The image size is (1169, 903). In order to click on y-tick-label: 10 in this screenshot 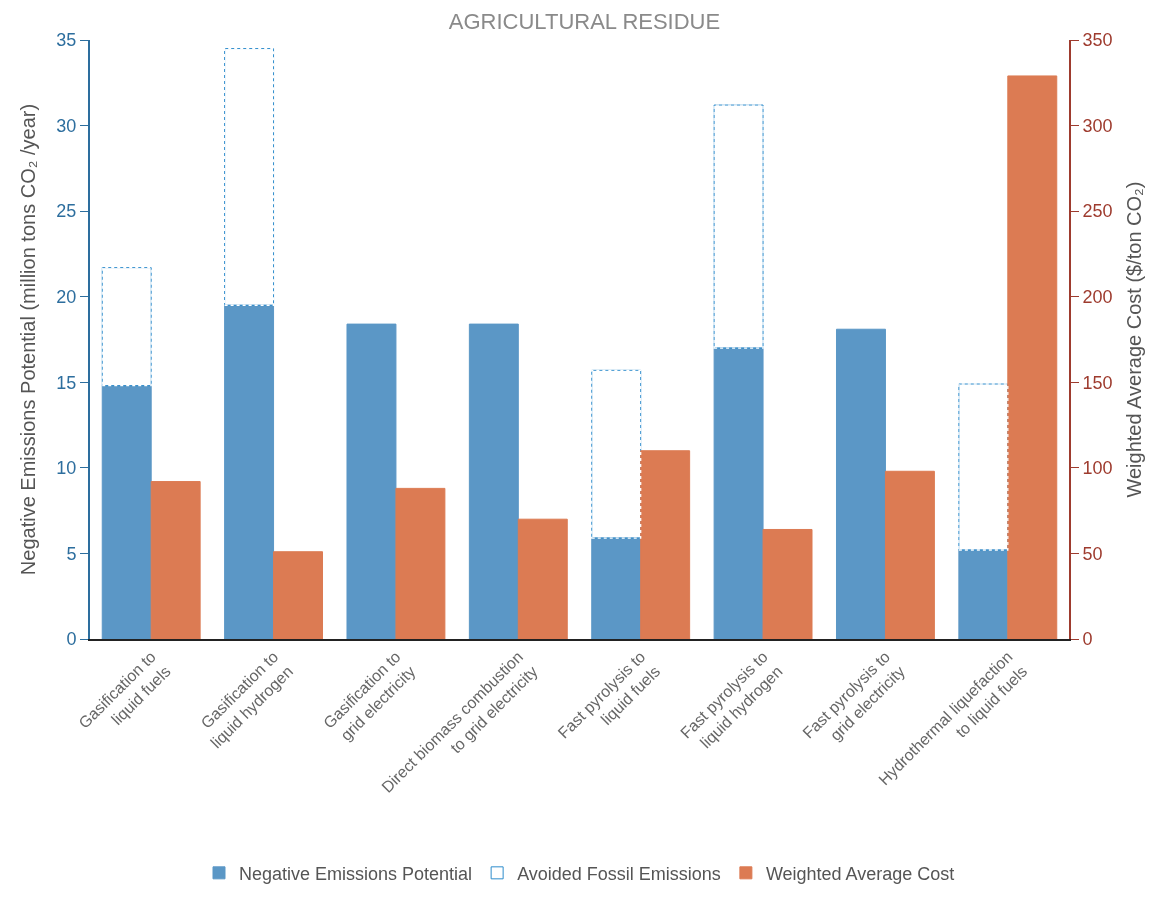, I will do `click(66, 468)`.